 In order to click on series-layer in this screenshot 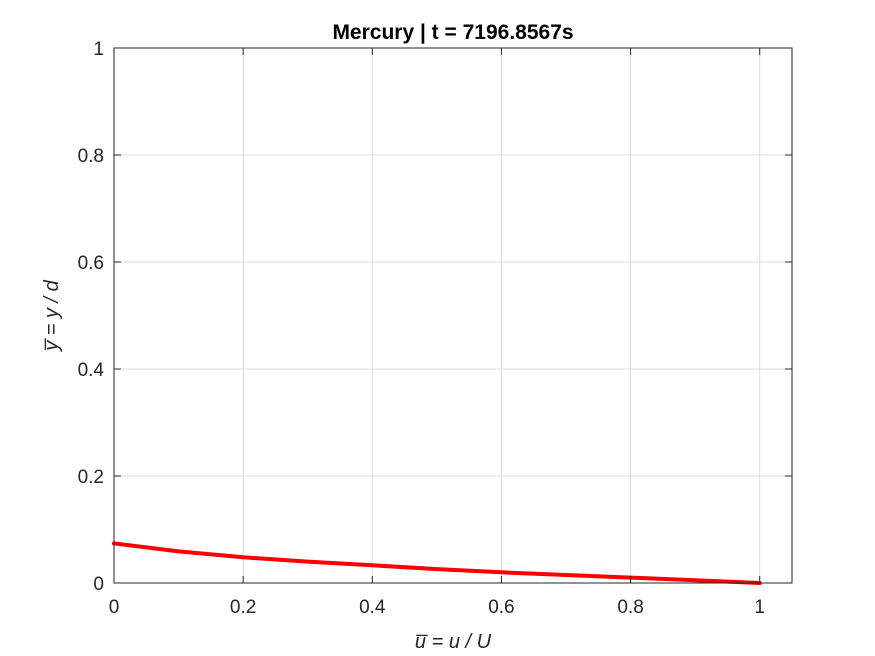, I will do `click(437, 563)`.